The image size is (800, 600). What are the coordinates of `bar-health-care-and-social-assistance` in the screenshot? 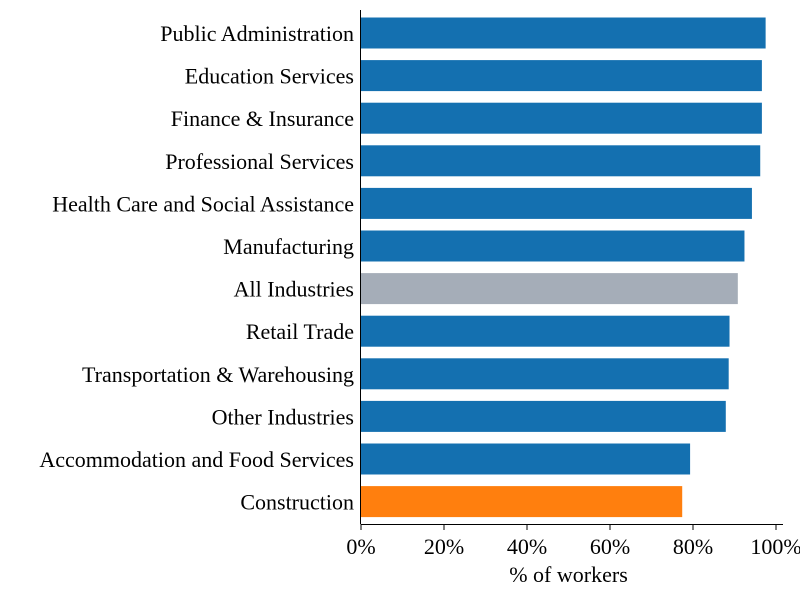 It's located at (556, 203).